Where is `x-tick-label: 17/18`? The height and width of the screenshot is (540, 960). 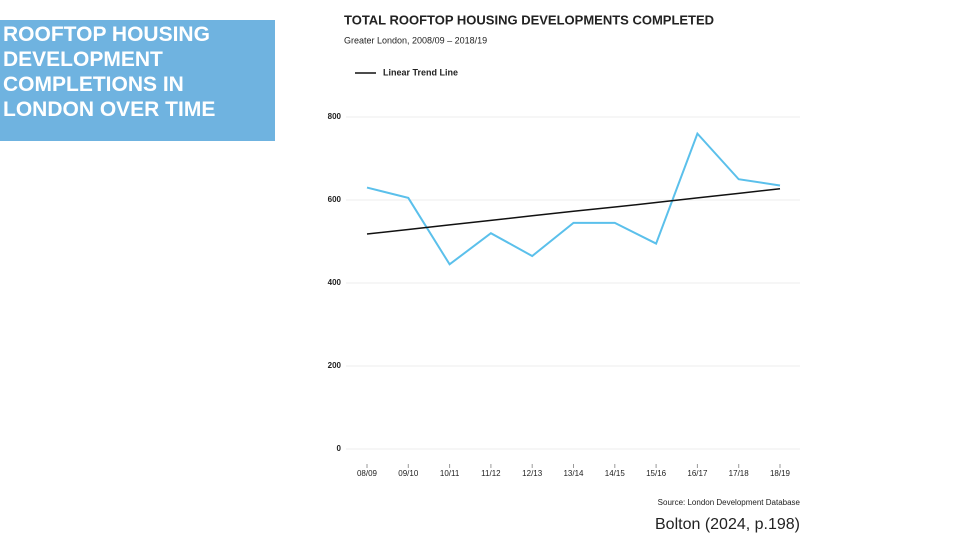
x-tick-label: 17/18 is located at coordinates (739, 473).